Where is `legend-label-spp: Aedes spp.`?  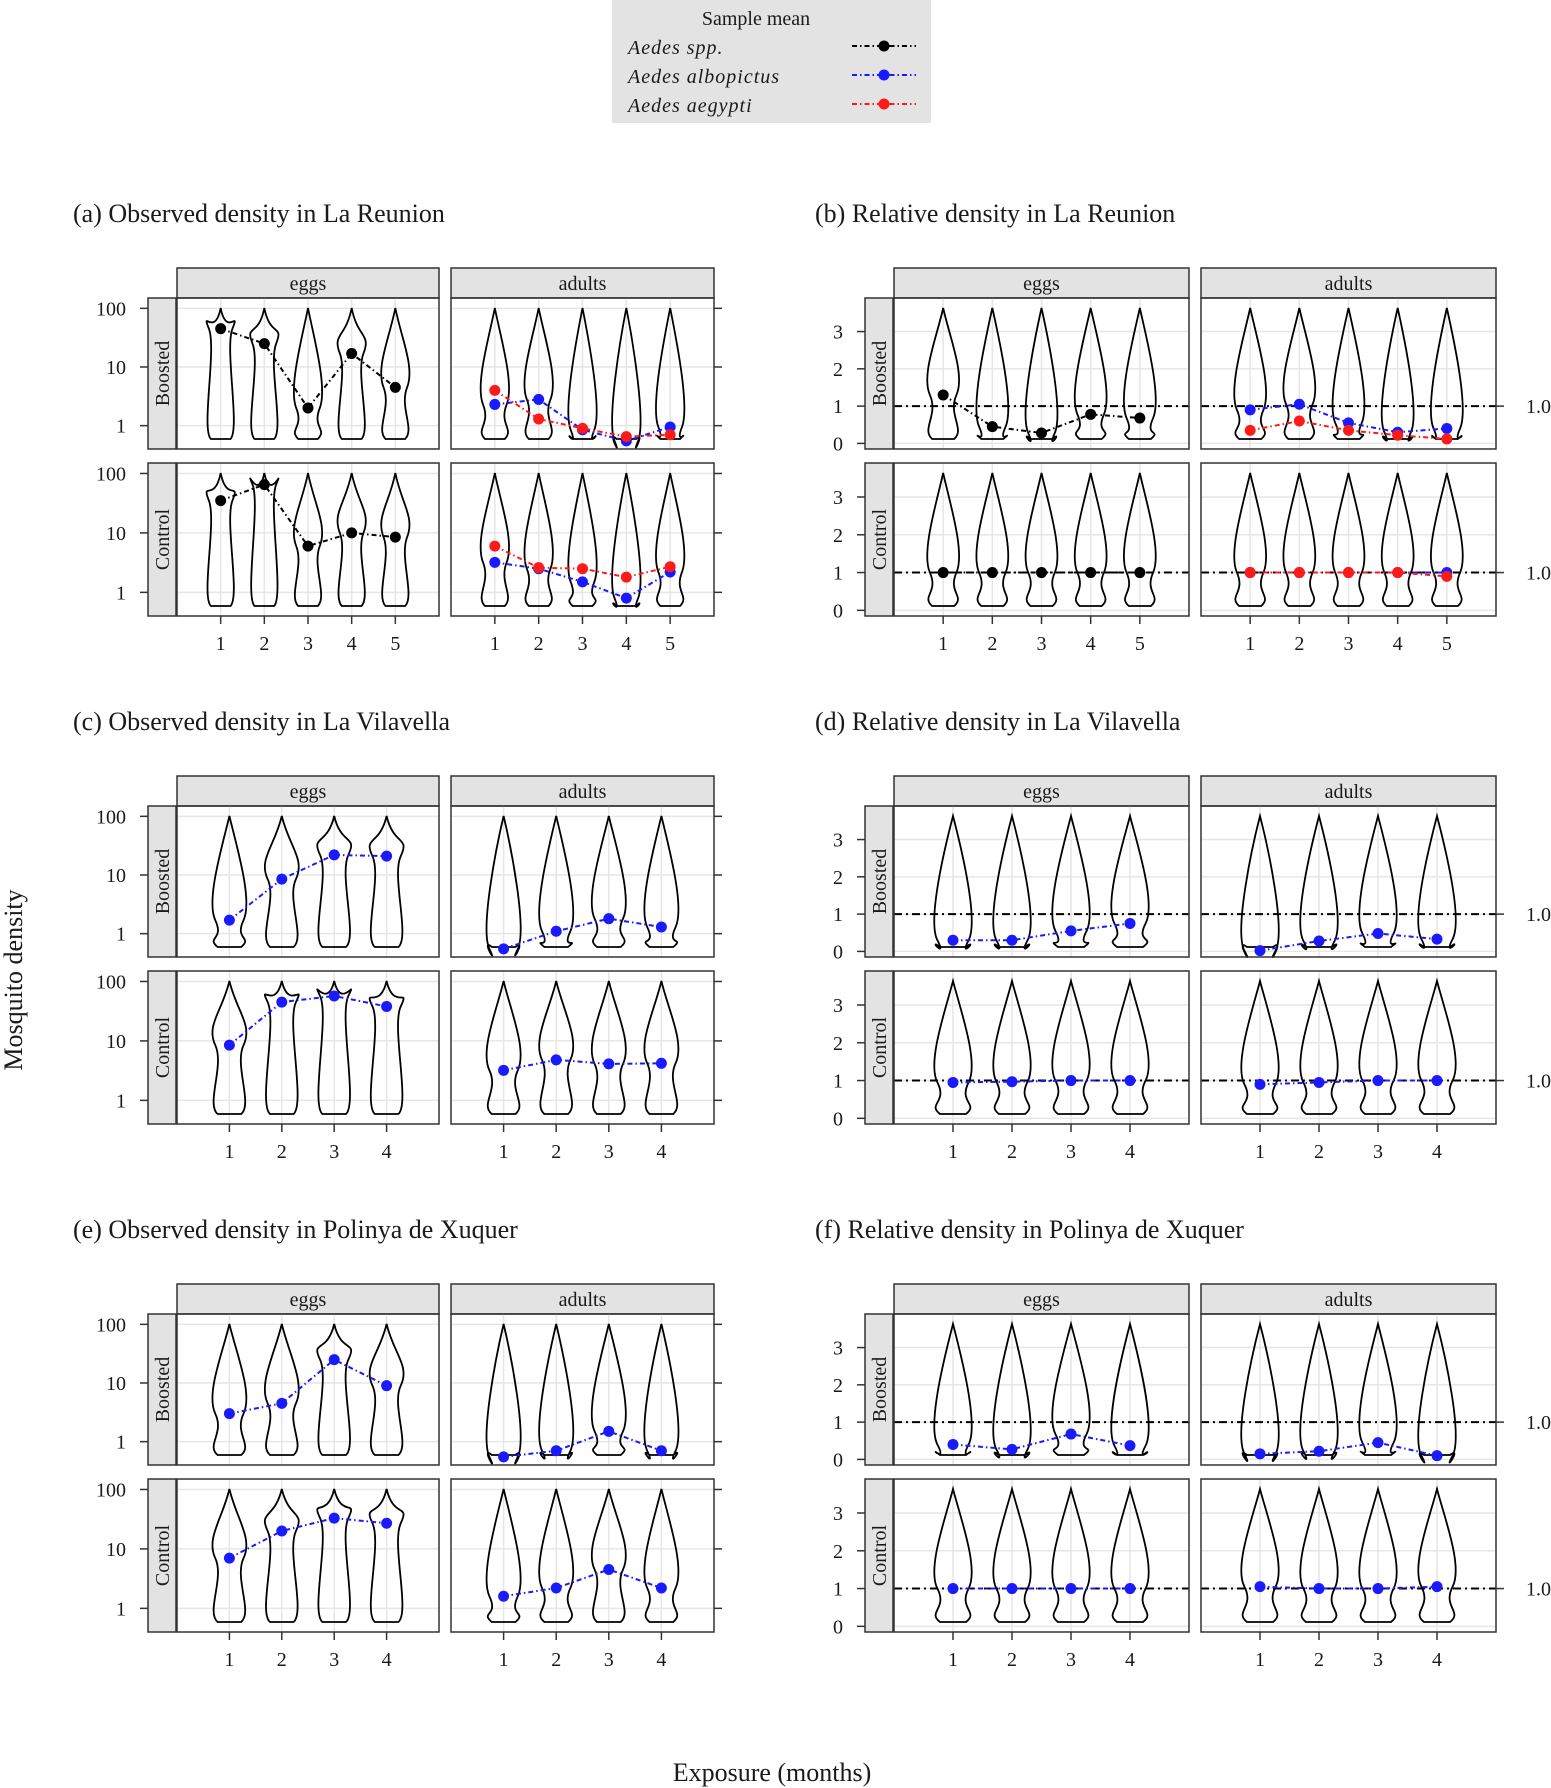
legend-label-spp: Aedes spp. is located at coordinates (675, 48).